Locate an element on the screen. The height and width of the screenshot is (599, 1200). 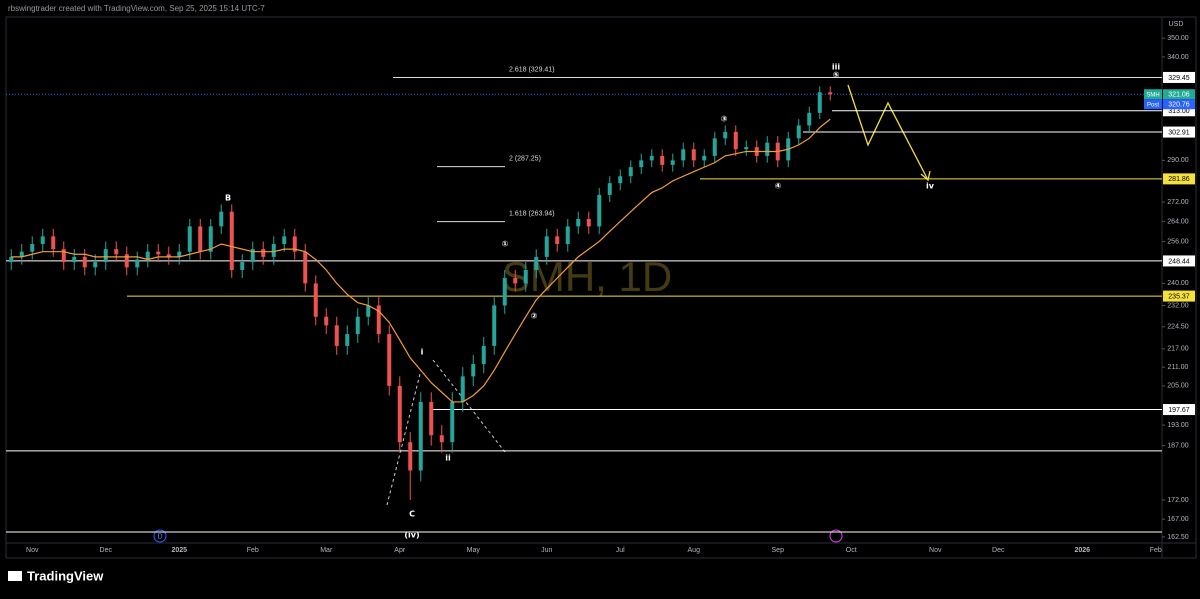
wave-label: ii is located at coordinates (448, 458).